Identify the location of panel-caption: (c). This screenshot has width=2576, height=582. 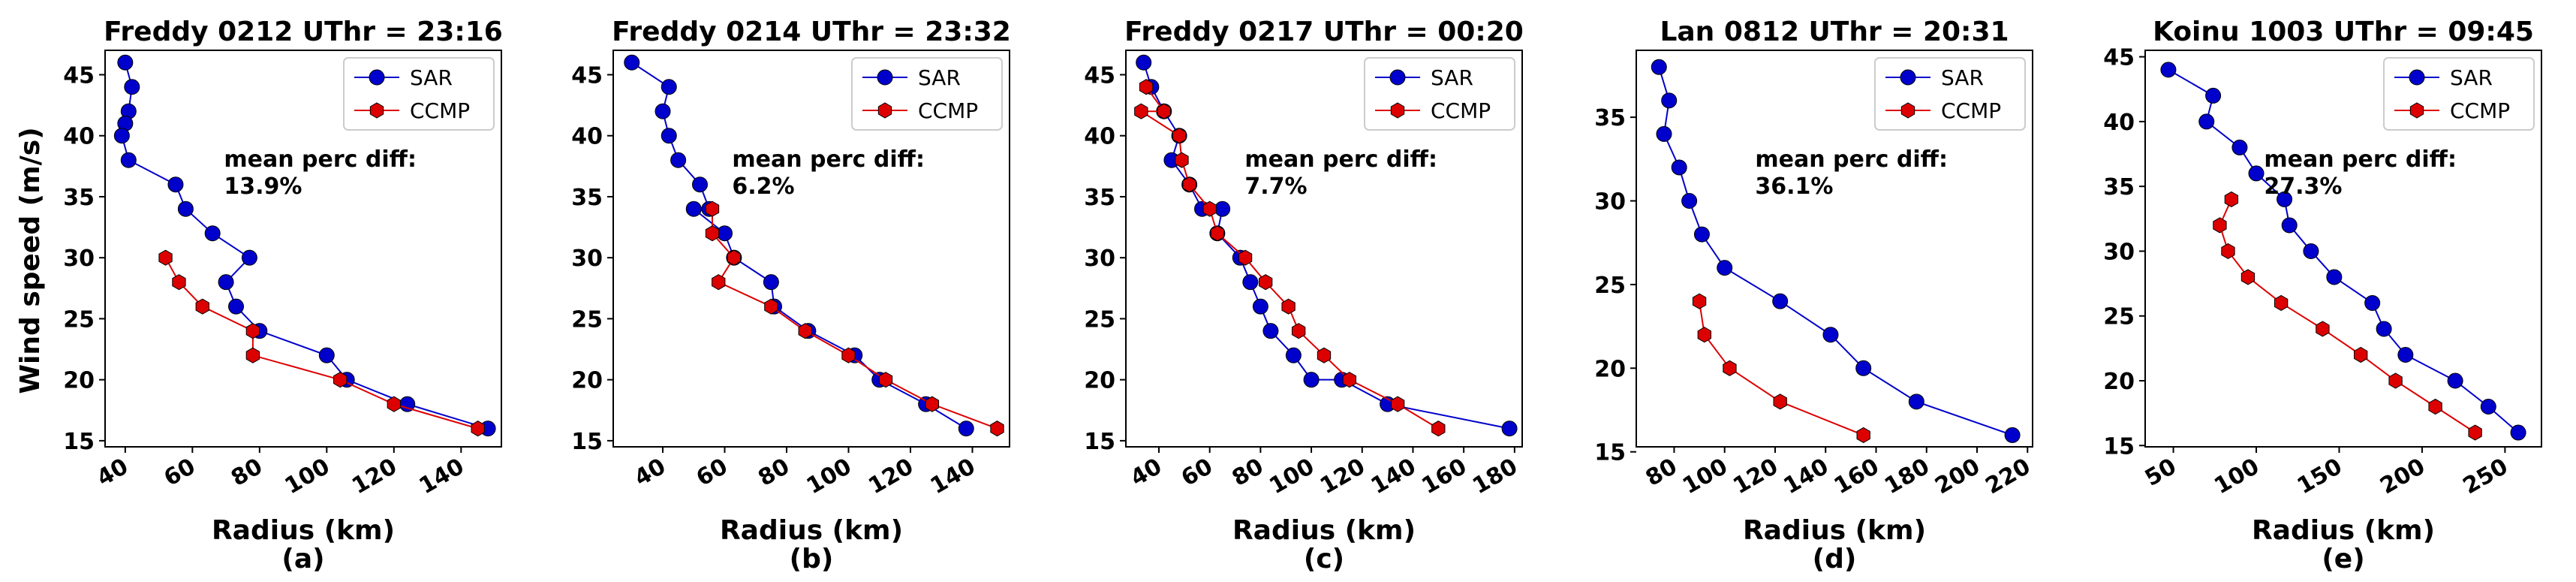
(1324, 559).